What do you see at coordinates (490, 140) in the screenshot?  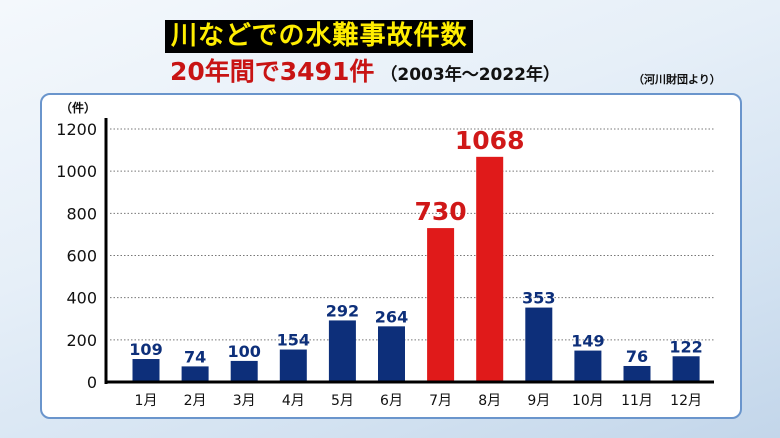 I see `data-label: 1068` at bounding box center [490, 140].